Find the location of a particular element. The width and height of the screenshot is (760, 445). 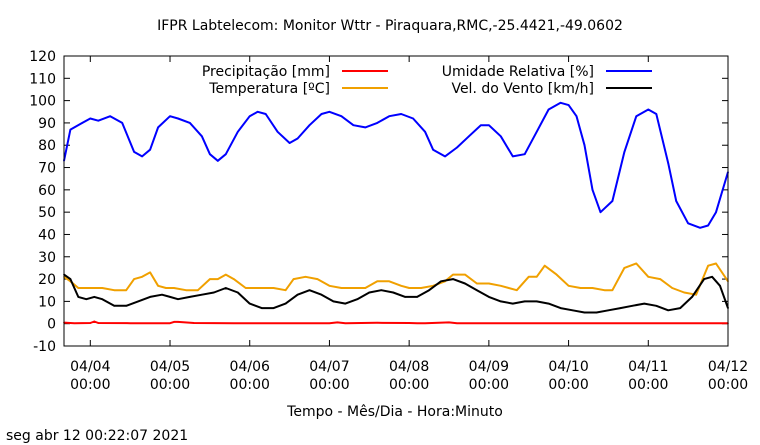

y-tick-label: 100 is located at coordinates (42, 102).